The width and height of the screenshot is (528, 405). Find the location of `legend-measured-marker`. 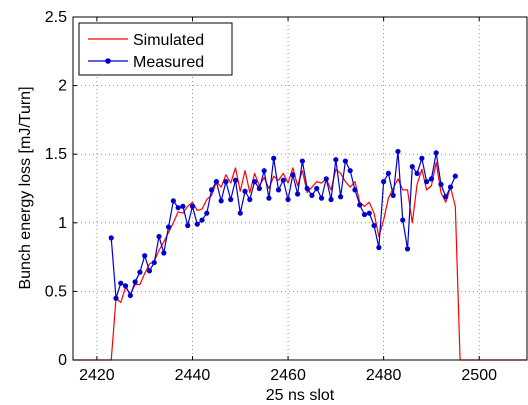

legend-measured-marker is located at coordinates (108, 61).